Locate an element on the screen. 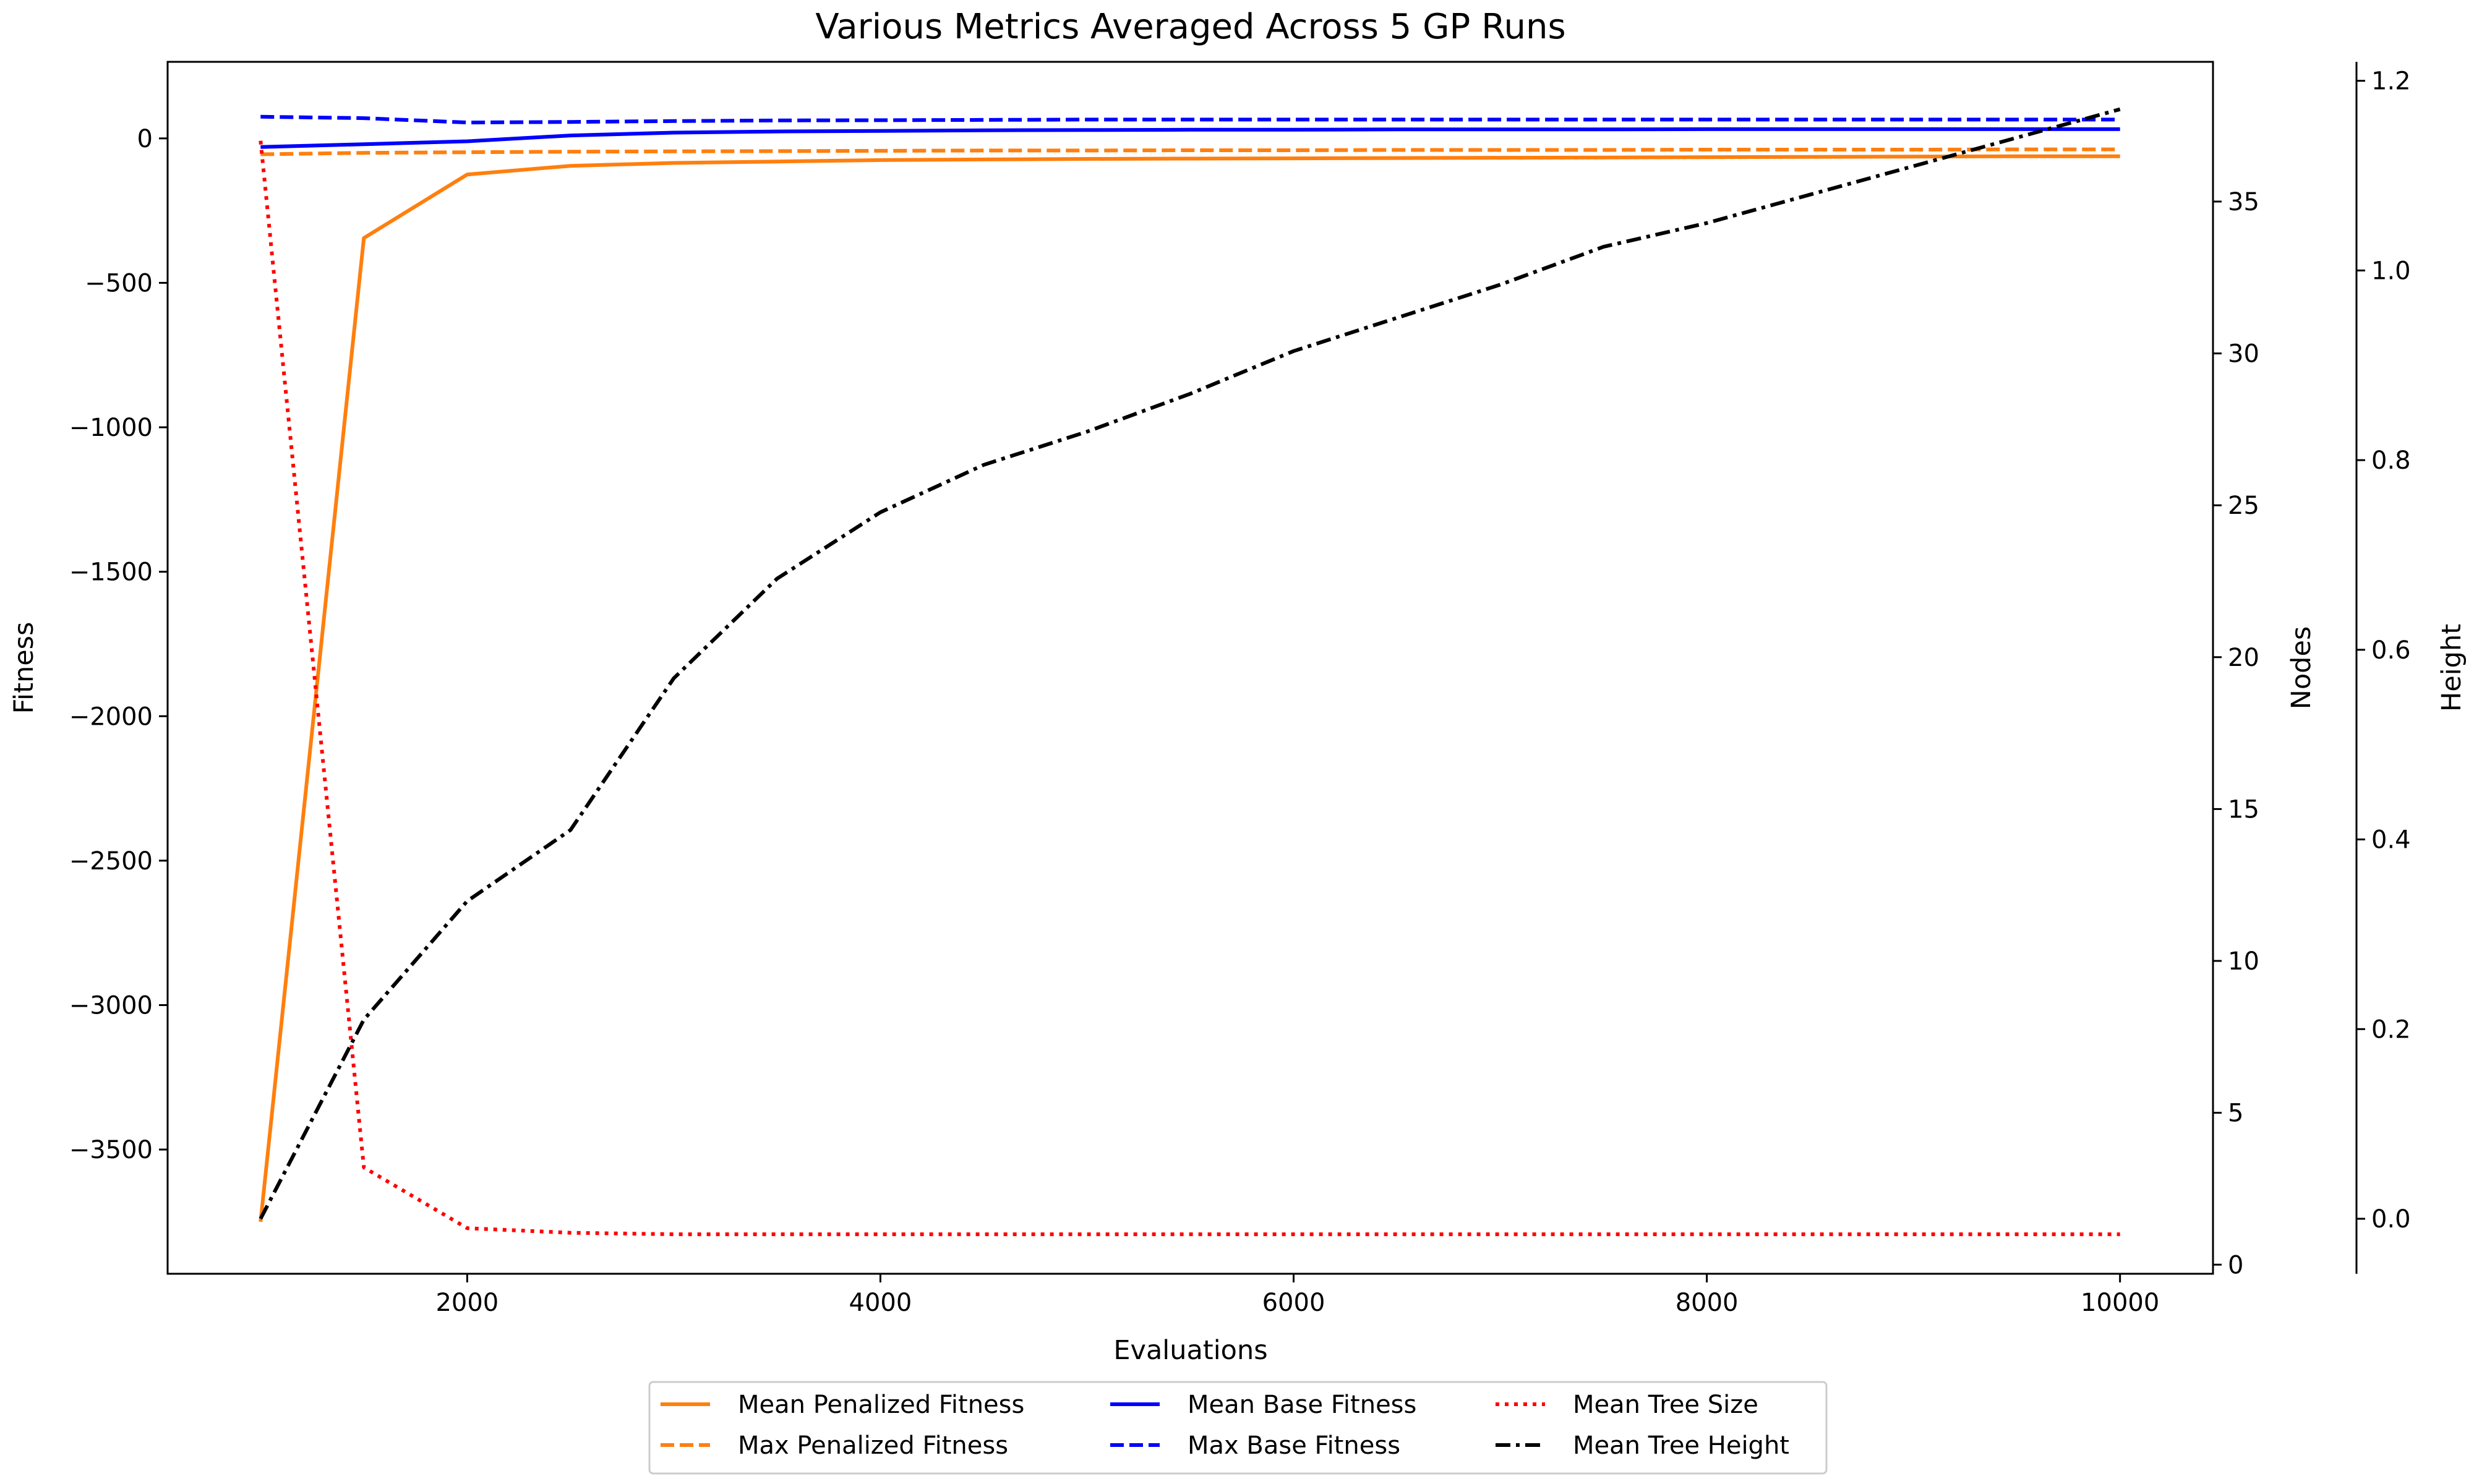 The width and height of the screenshot is (2474, 1484). height-tick-label: 0.6 is located at coordinates (2391, 650).